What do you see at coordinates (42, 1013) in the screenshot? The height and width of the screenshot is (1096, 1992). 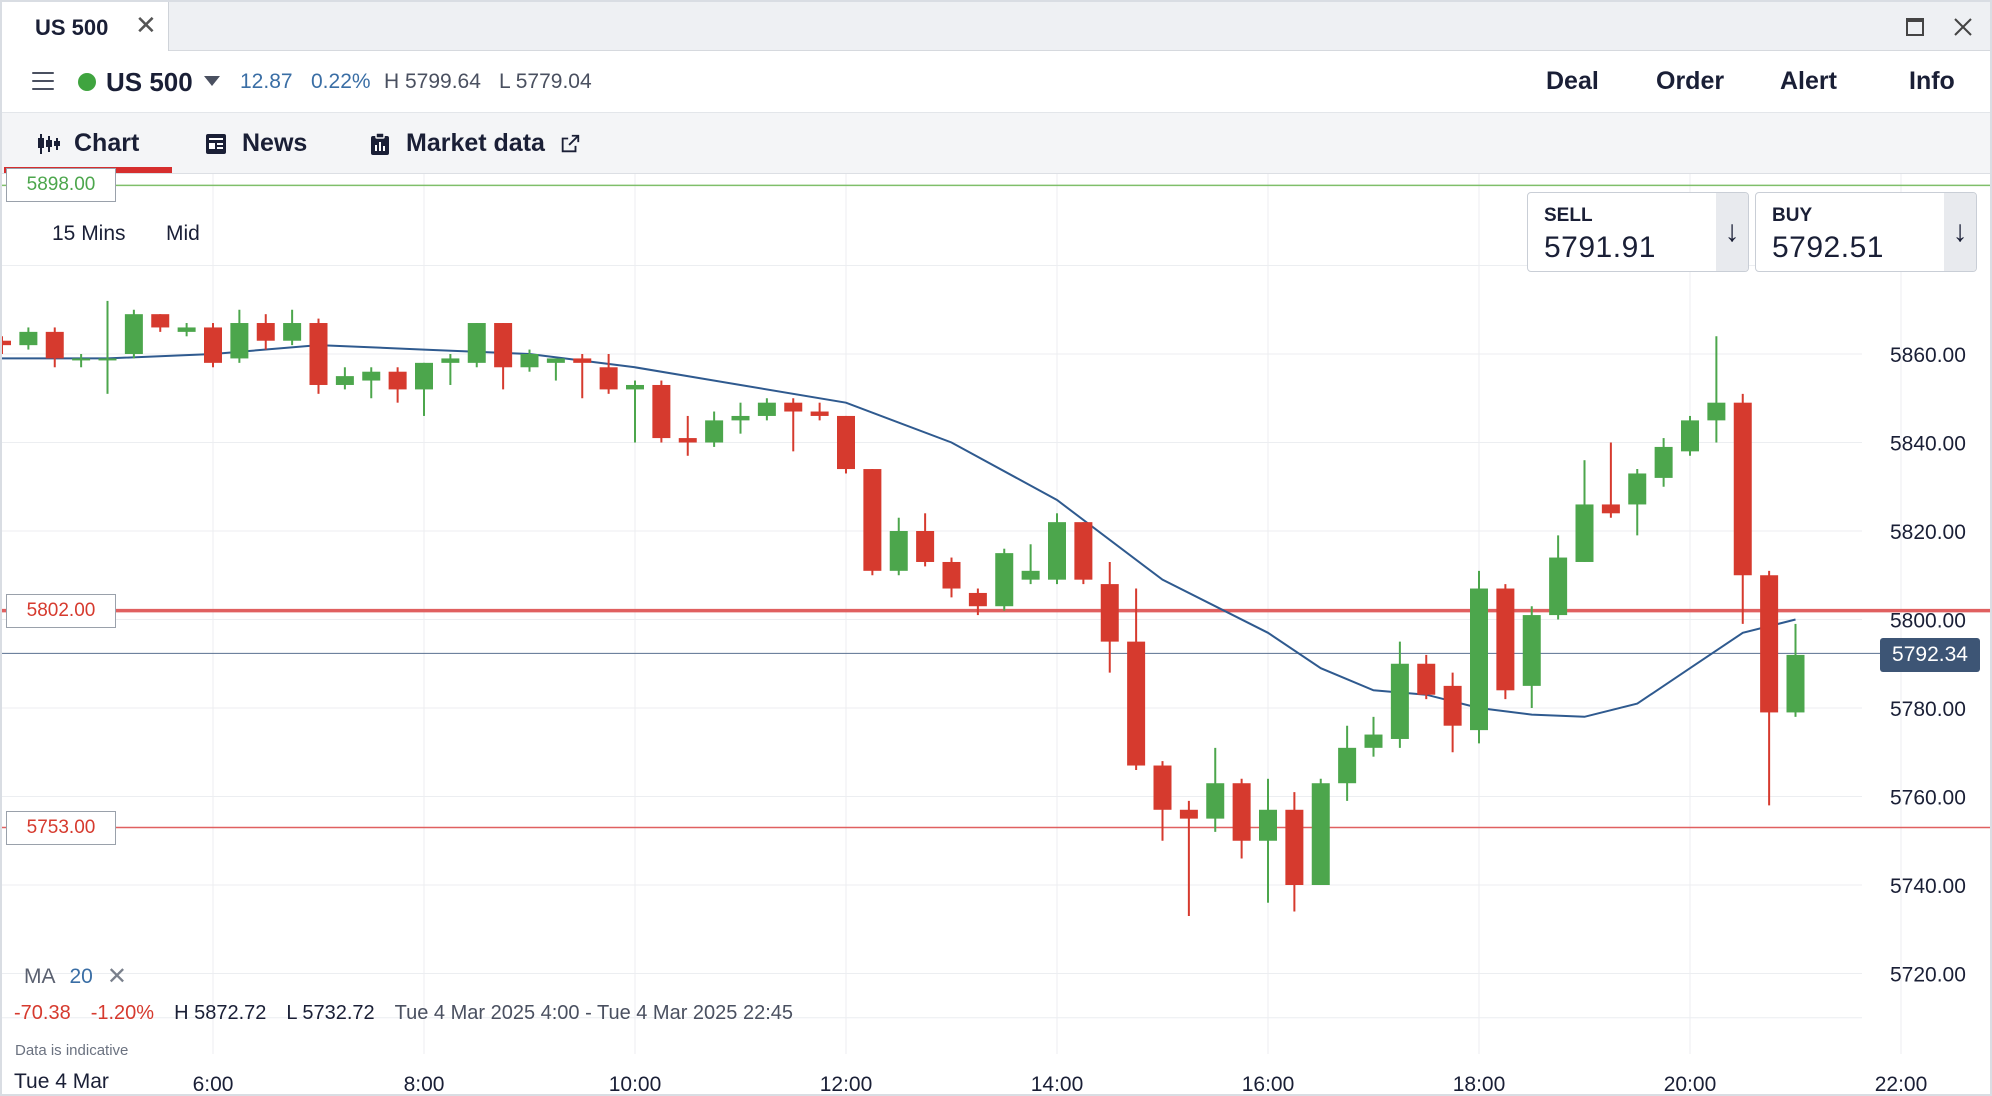 I see `range-change: -70.38` at bounding box center [42, 1013].